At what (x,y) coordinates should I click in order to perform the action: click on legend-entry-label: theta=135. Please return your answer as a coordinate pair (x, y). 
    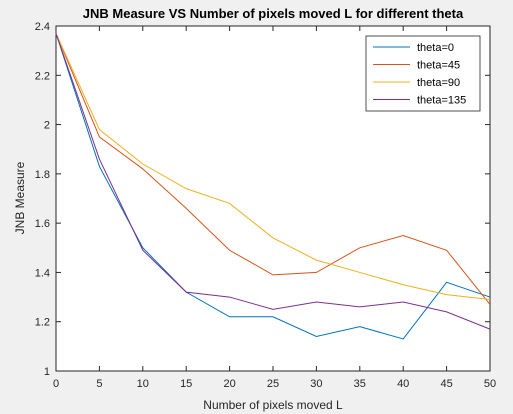
    Looking at the image, I should click on (441, 101).